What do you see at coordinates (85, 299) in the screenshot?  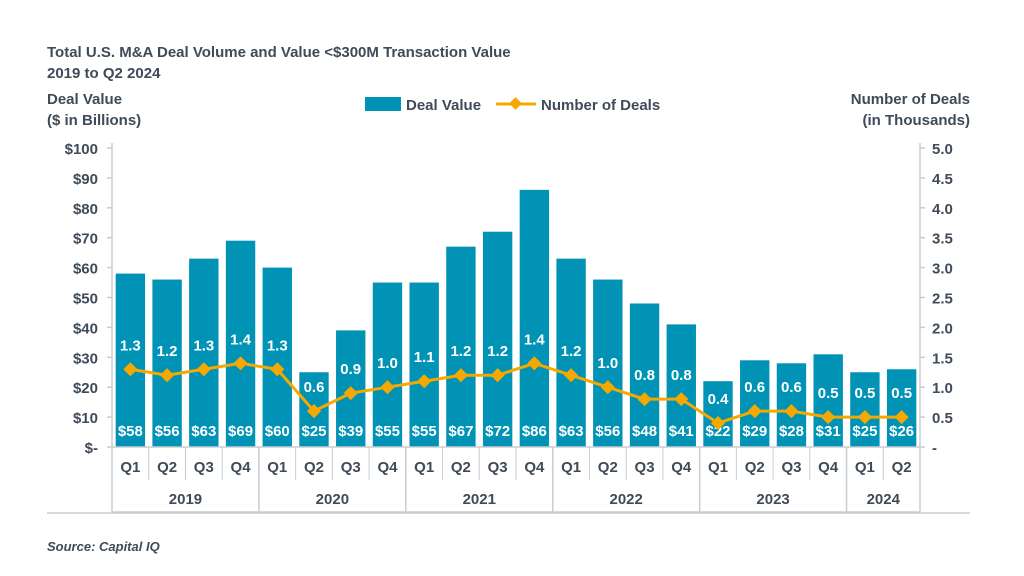 I see `left-tick-label: $50` at bounding box center [85, 299].